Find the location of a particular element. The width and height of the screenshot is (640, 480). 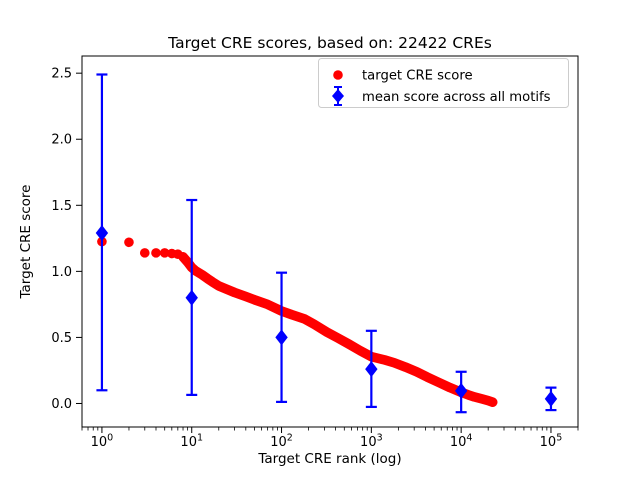

y-axis-label: Target CRE score is located at coordinates (26, 242).